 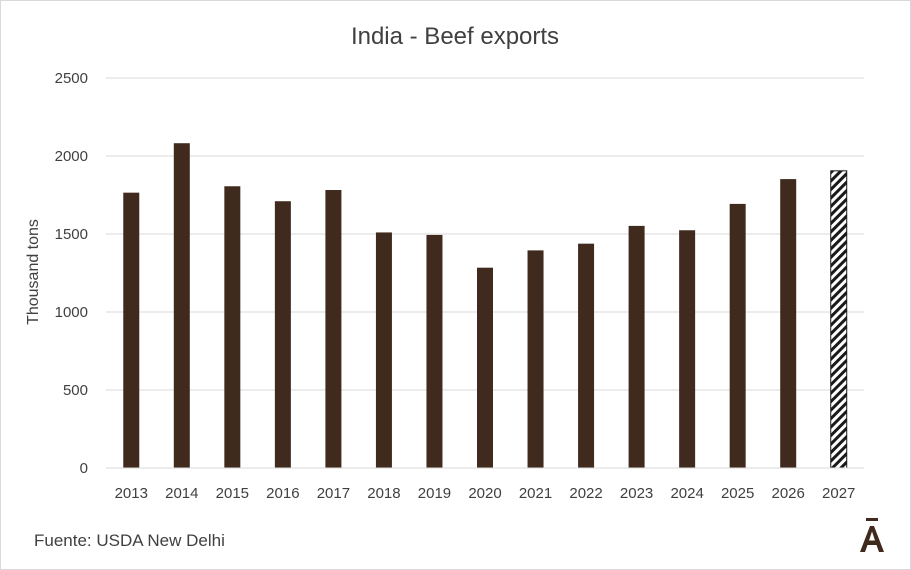 What do you see at coordinates (282, 493) in the screenshot?
I see `x-tick-label: 2016` at bounding box center [282, 493].